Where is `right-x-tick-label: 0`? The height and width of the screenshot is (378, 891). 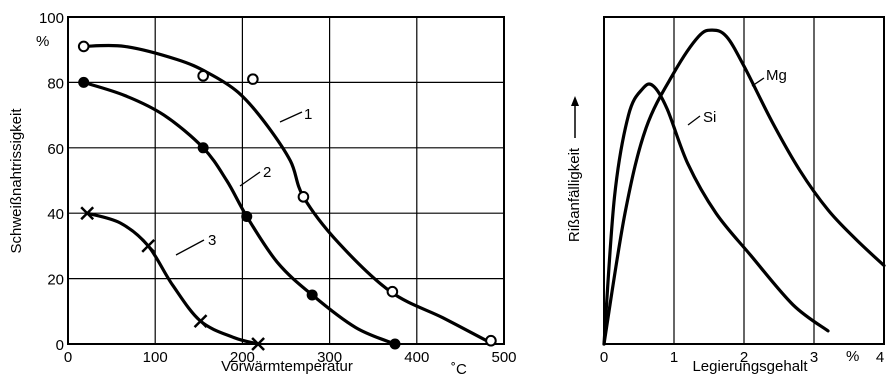
right-x-tick-label: 0 is located at coordinates (604, 357).